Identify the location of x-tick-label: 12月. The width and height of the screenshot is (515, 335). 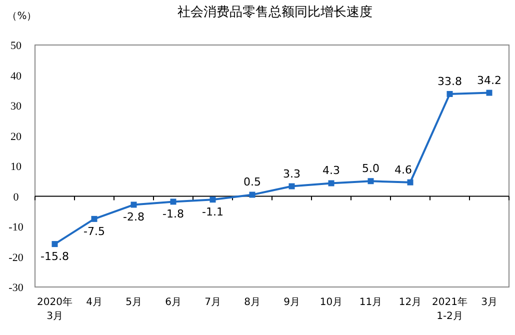
(410, 302).